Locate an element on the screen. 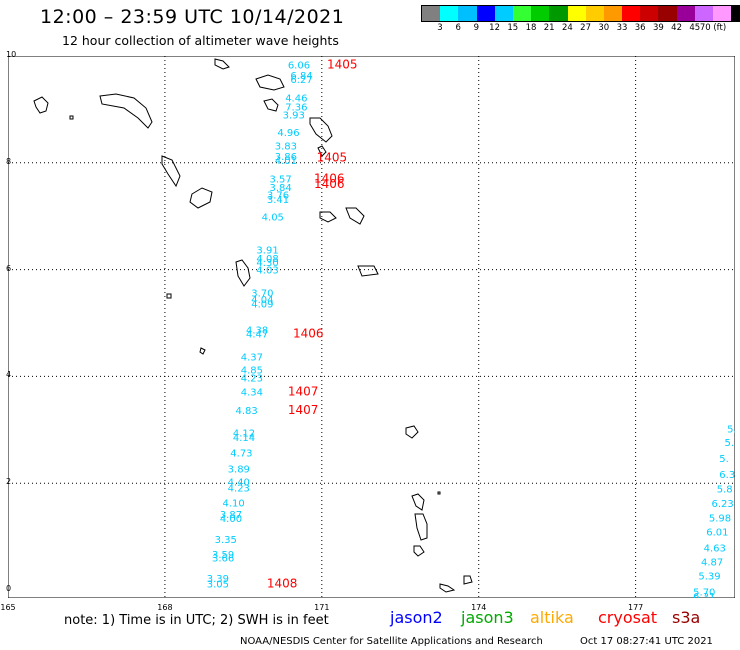 This screenshot has width=740, height=650. wave-height-value: 3.83 is located at coordinates (286, 146).